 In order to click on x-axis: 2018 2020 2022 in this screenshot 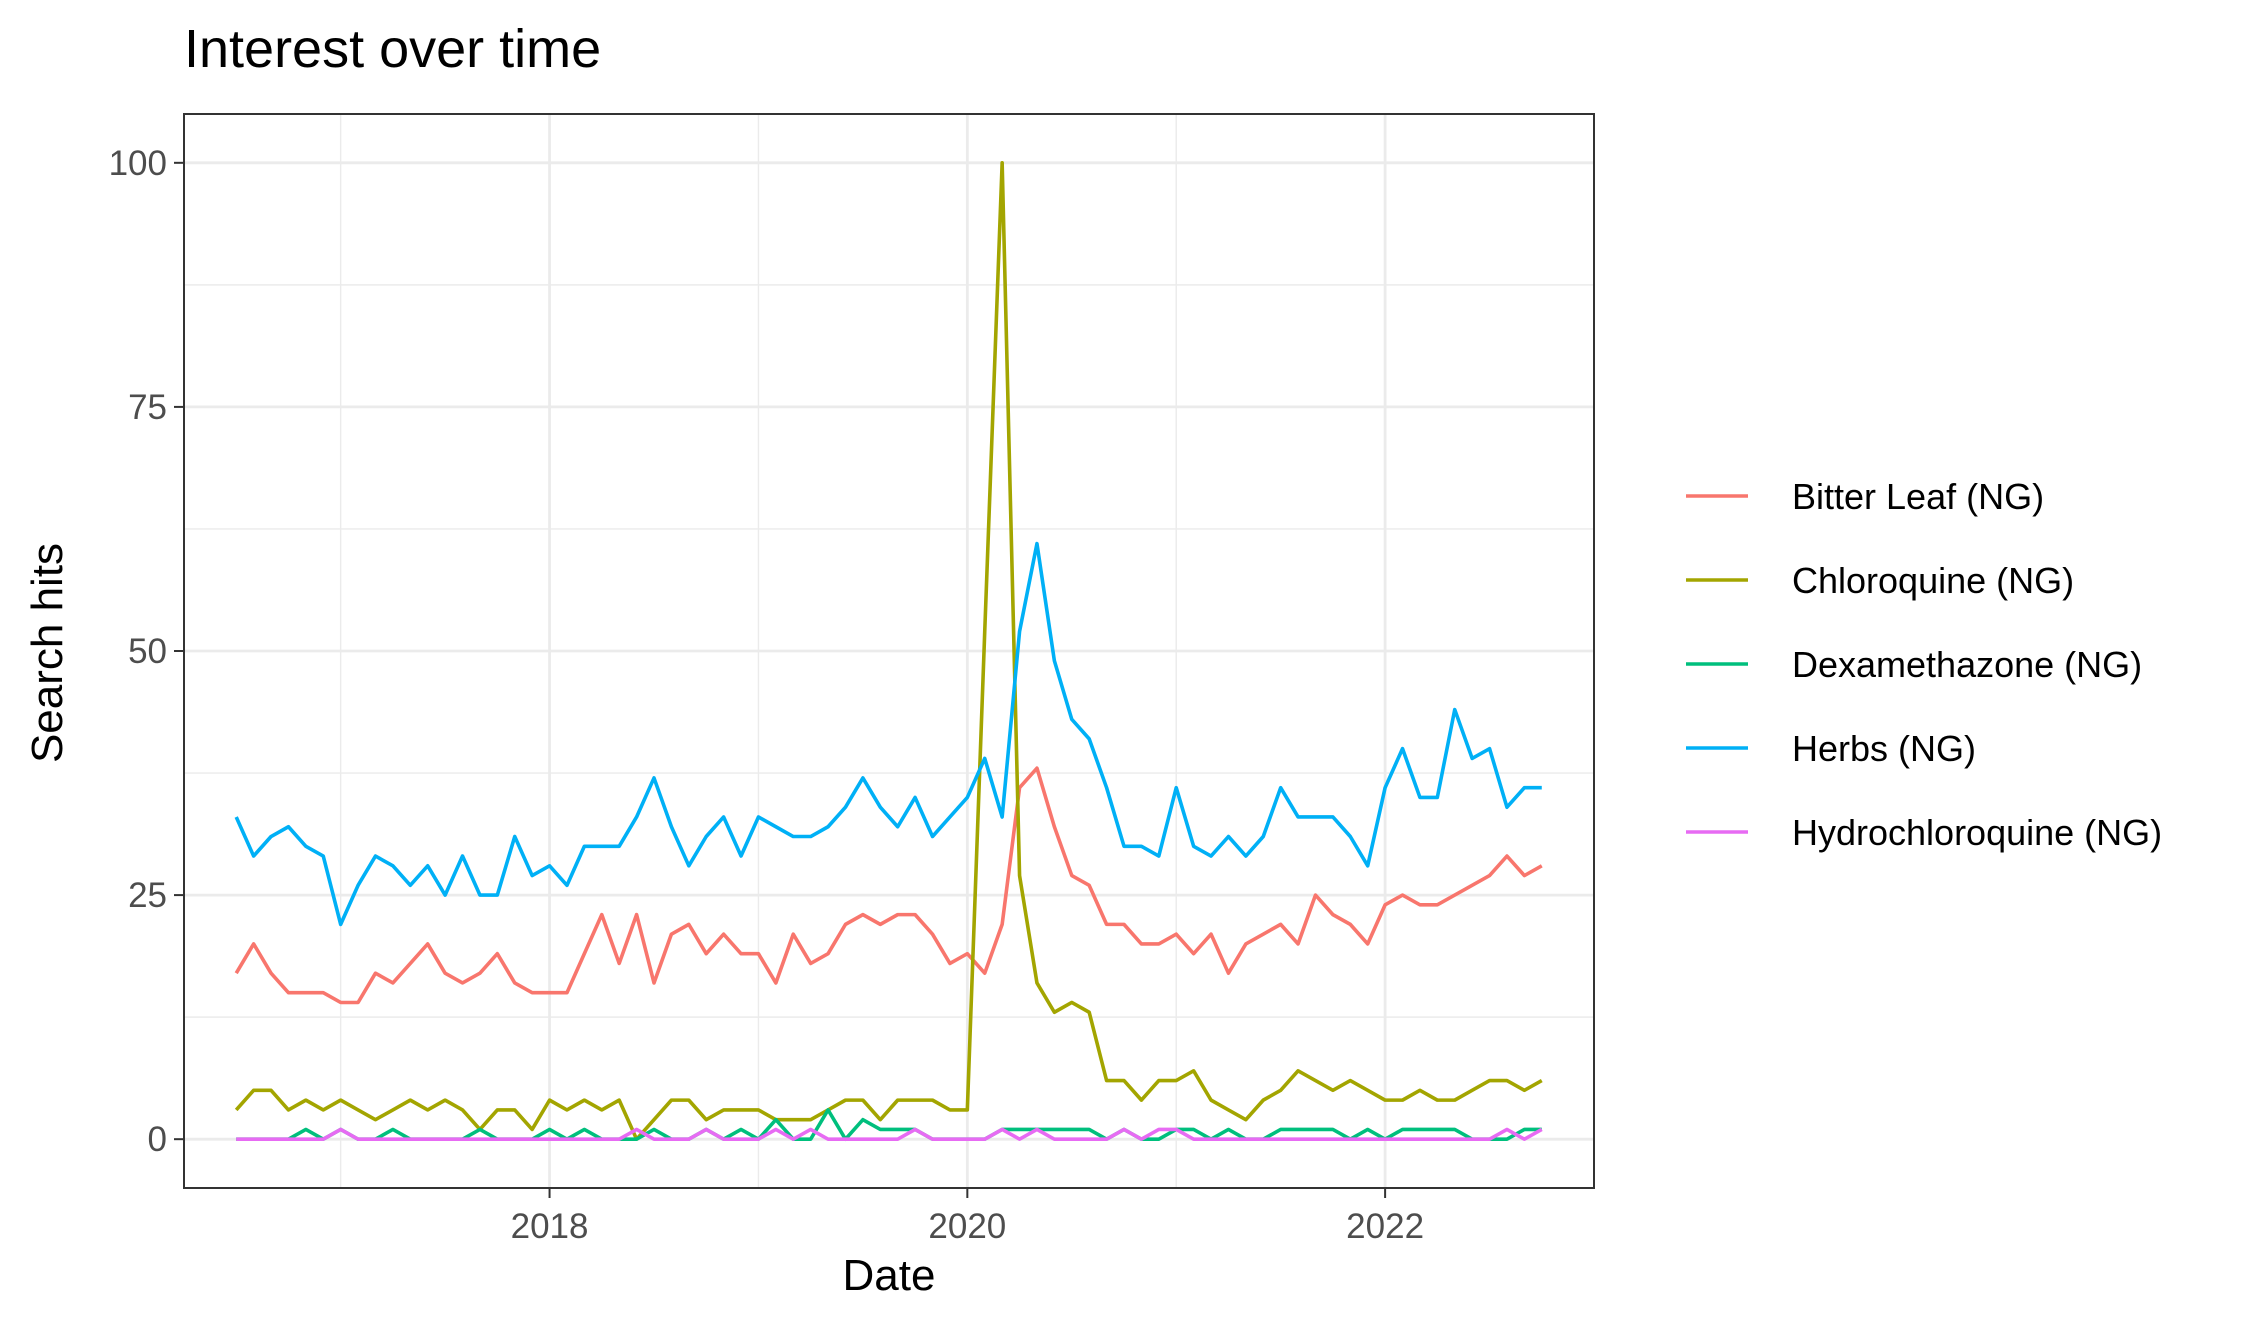, I will do `click(967, 1217)`.